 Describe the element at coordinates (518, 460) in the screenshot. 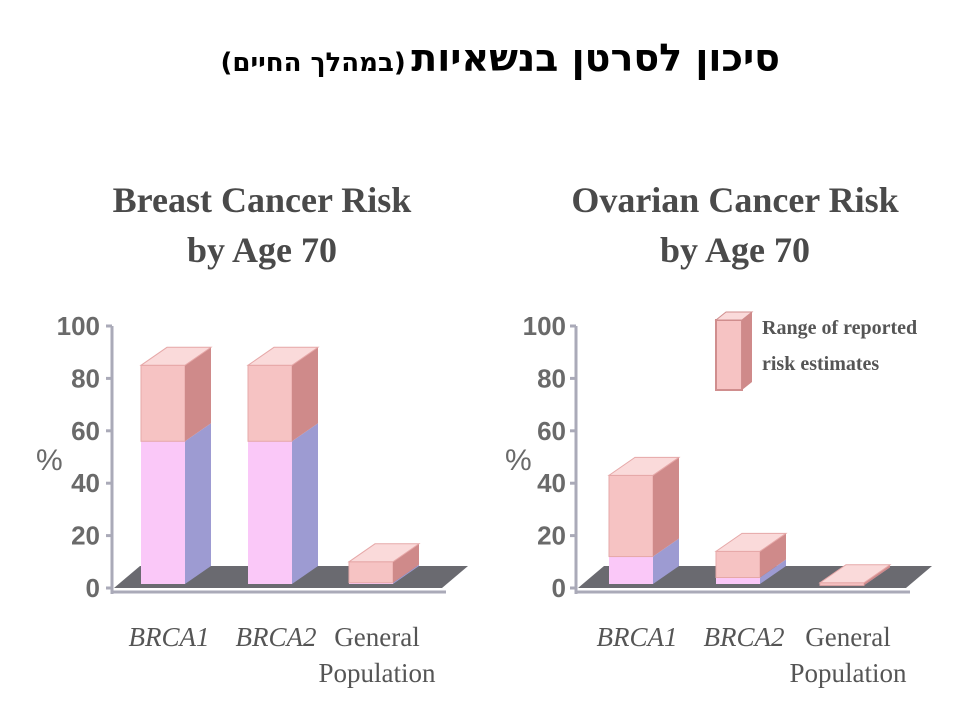

I see `ovarian-y-axis-label: %` at that location.